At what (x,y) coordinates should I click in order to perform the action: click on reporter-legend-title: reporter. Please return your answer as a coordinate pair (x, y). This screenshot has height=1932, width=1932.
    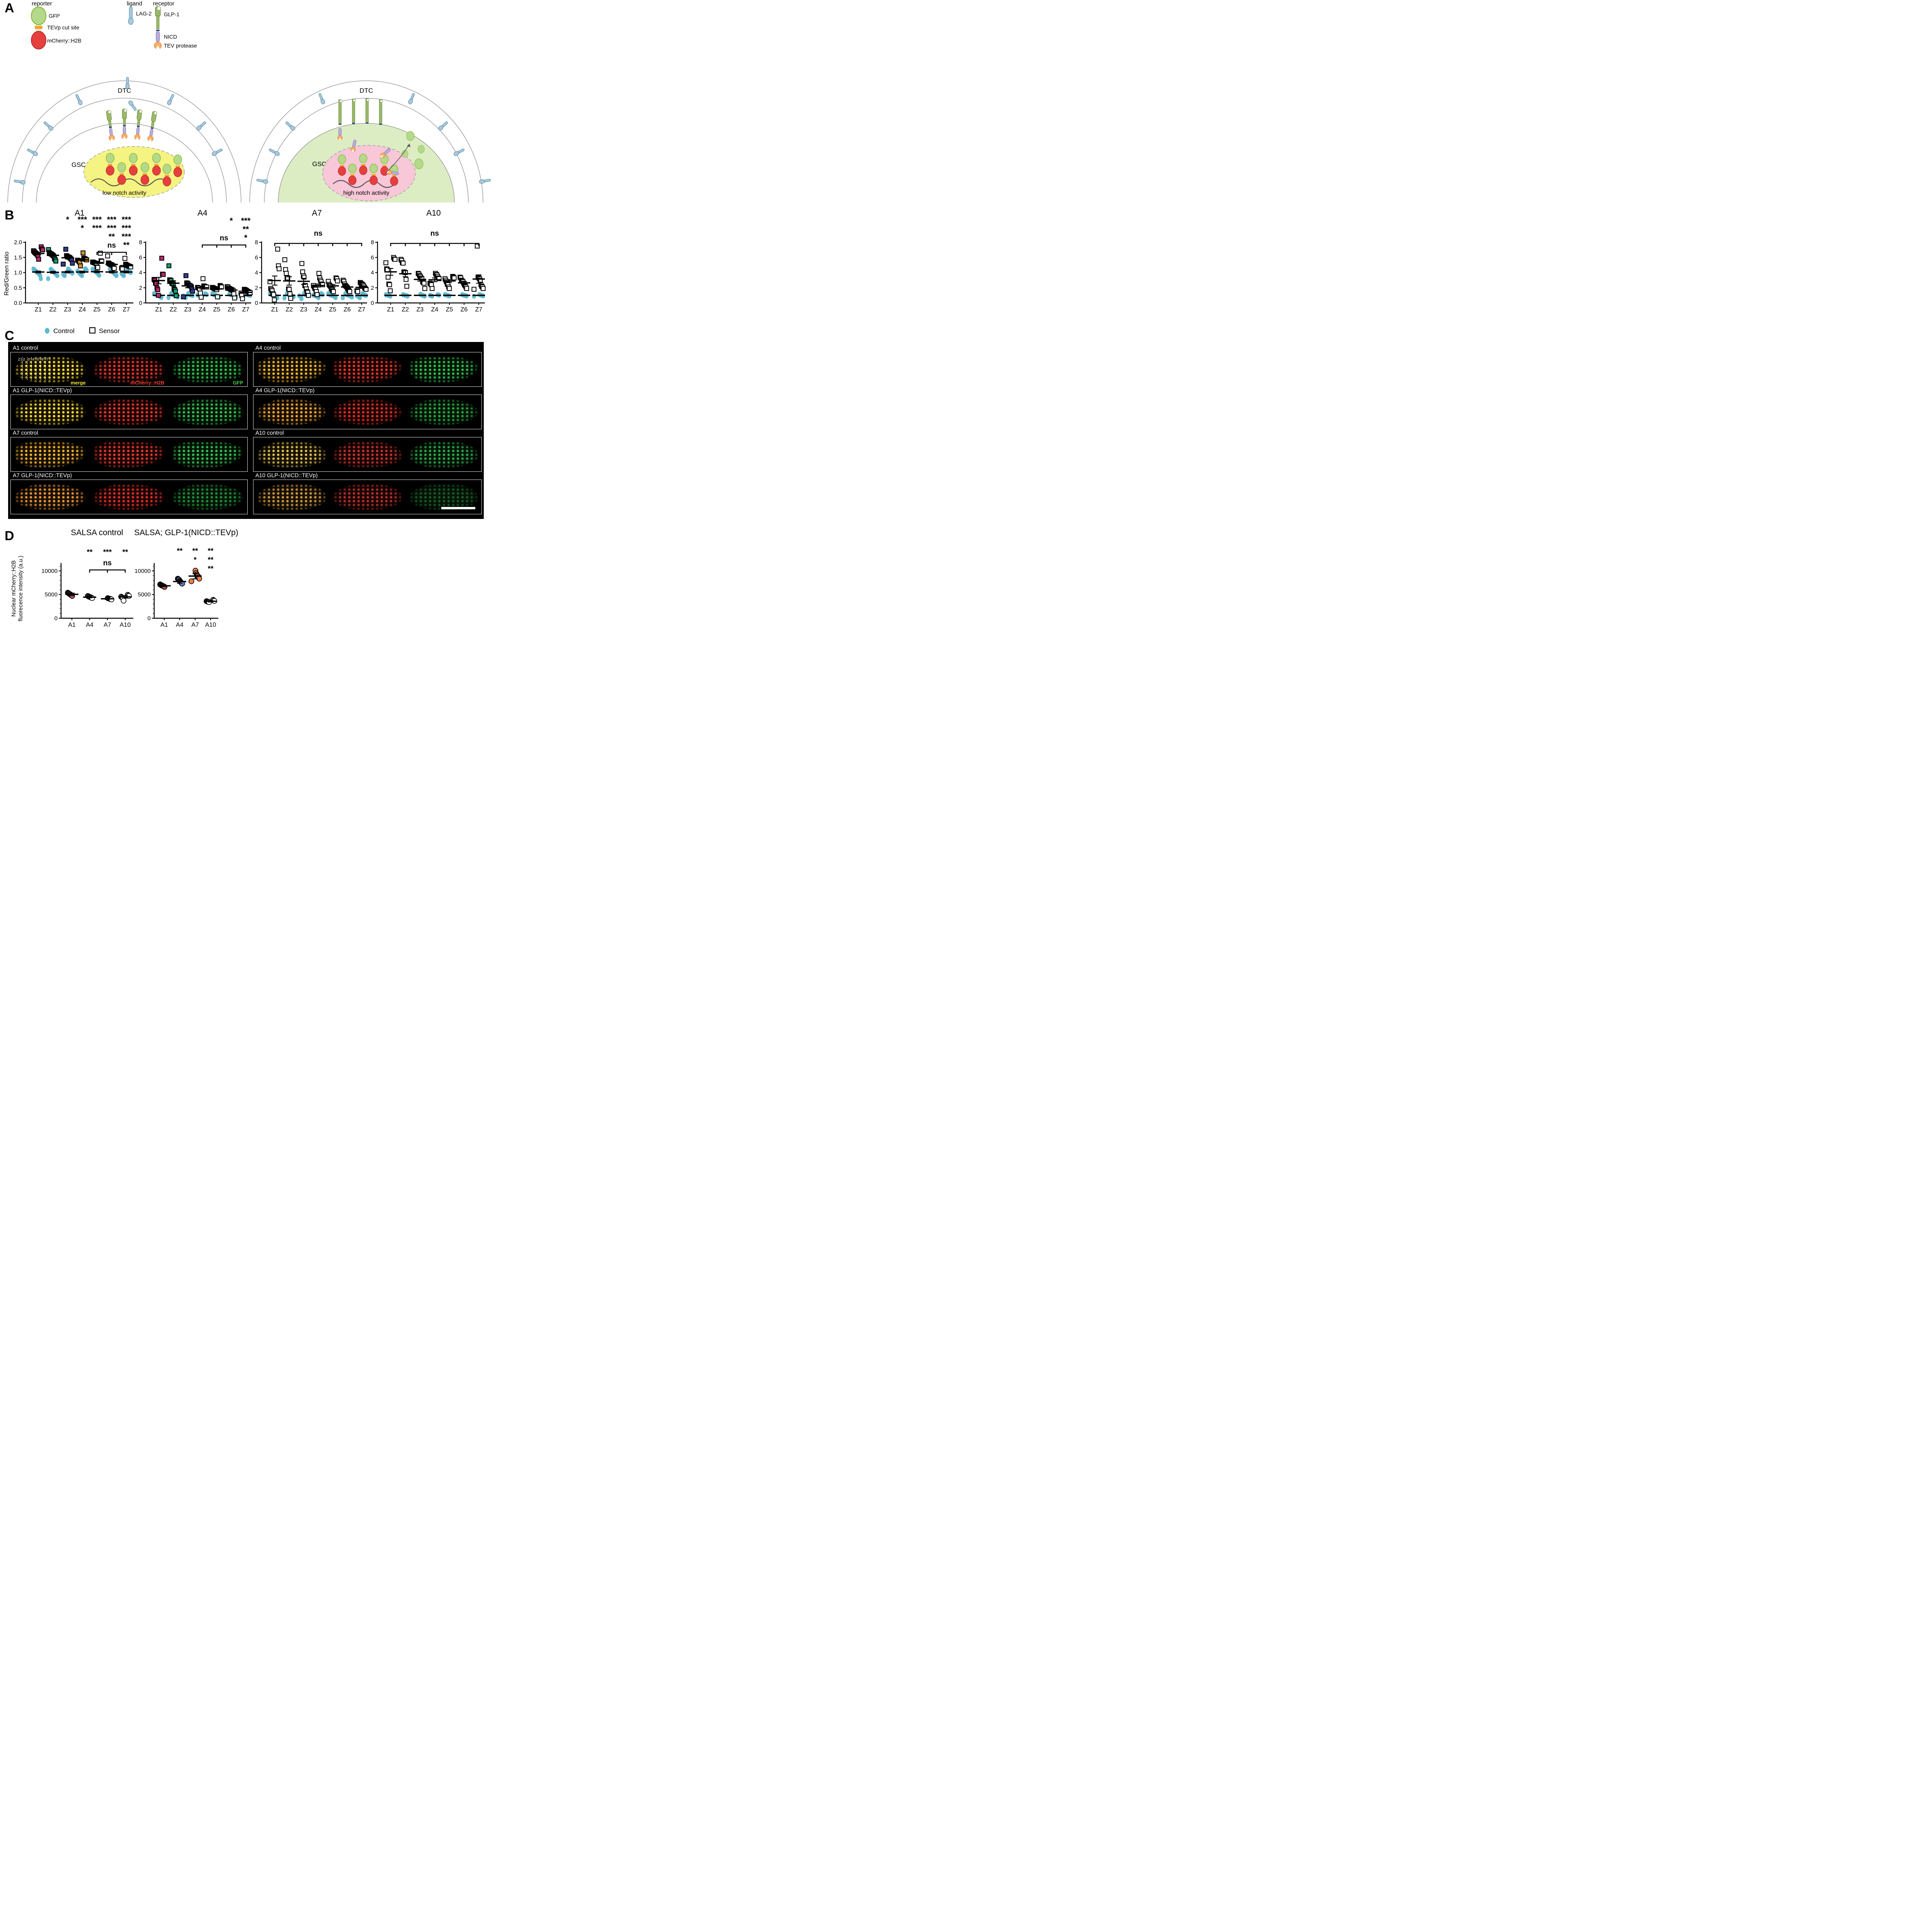
    Looking at the image, I should click on (42, 4).